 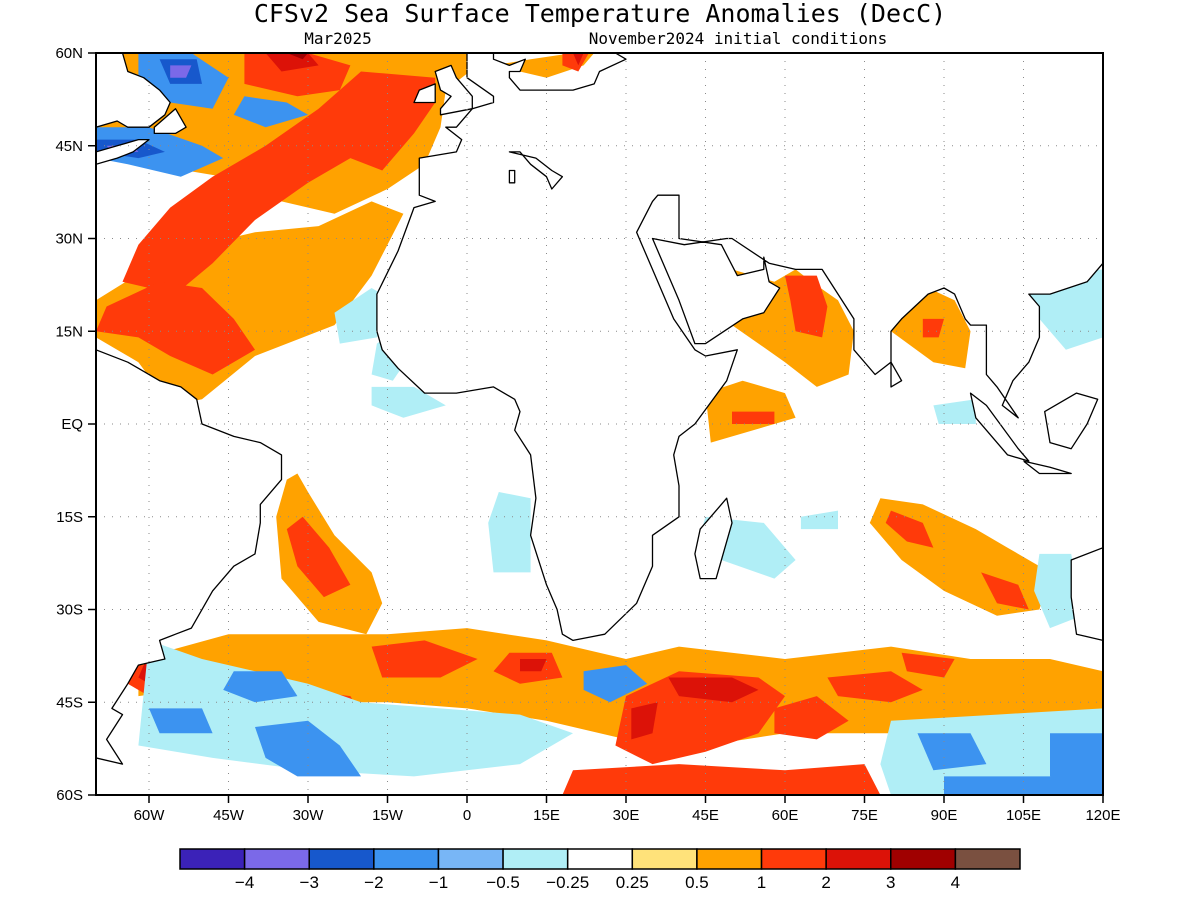 What do you see at coordinates (467, 815) in the screenshot?
I see `lon-tick-label: 0` at bounding box center [467, 815].